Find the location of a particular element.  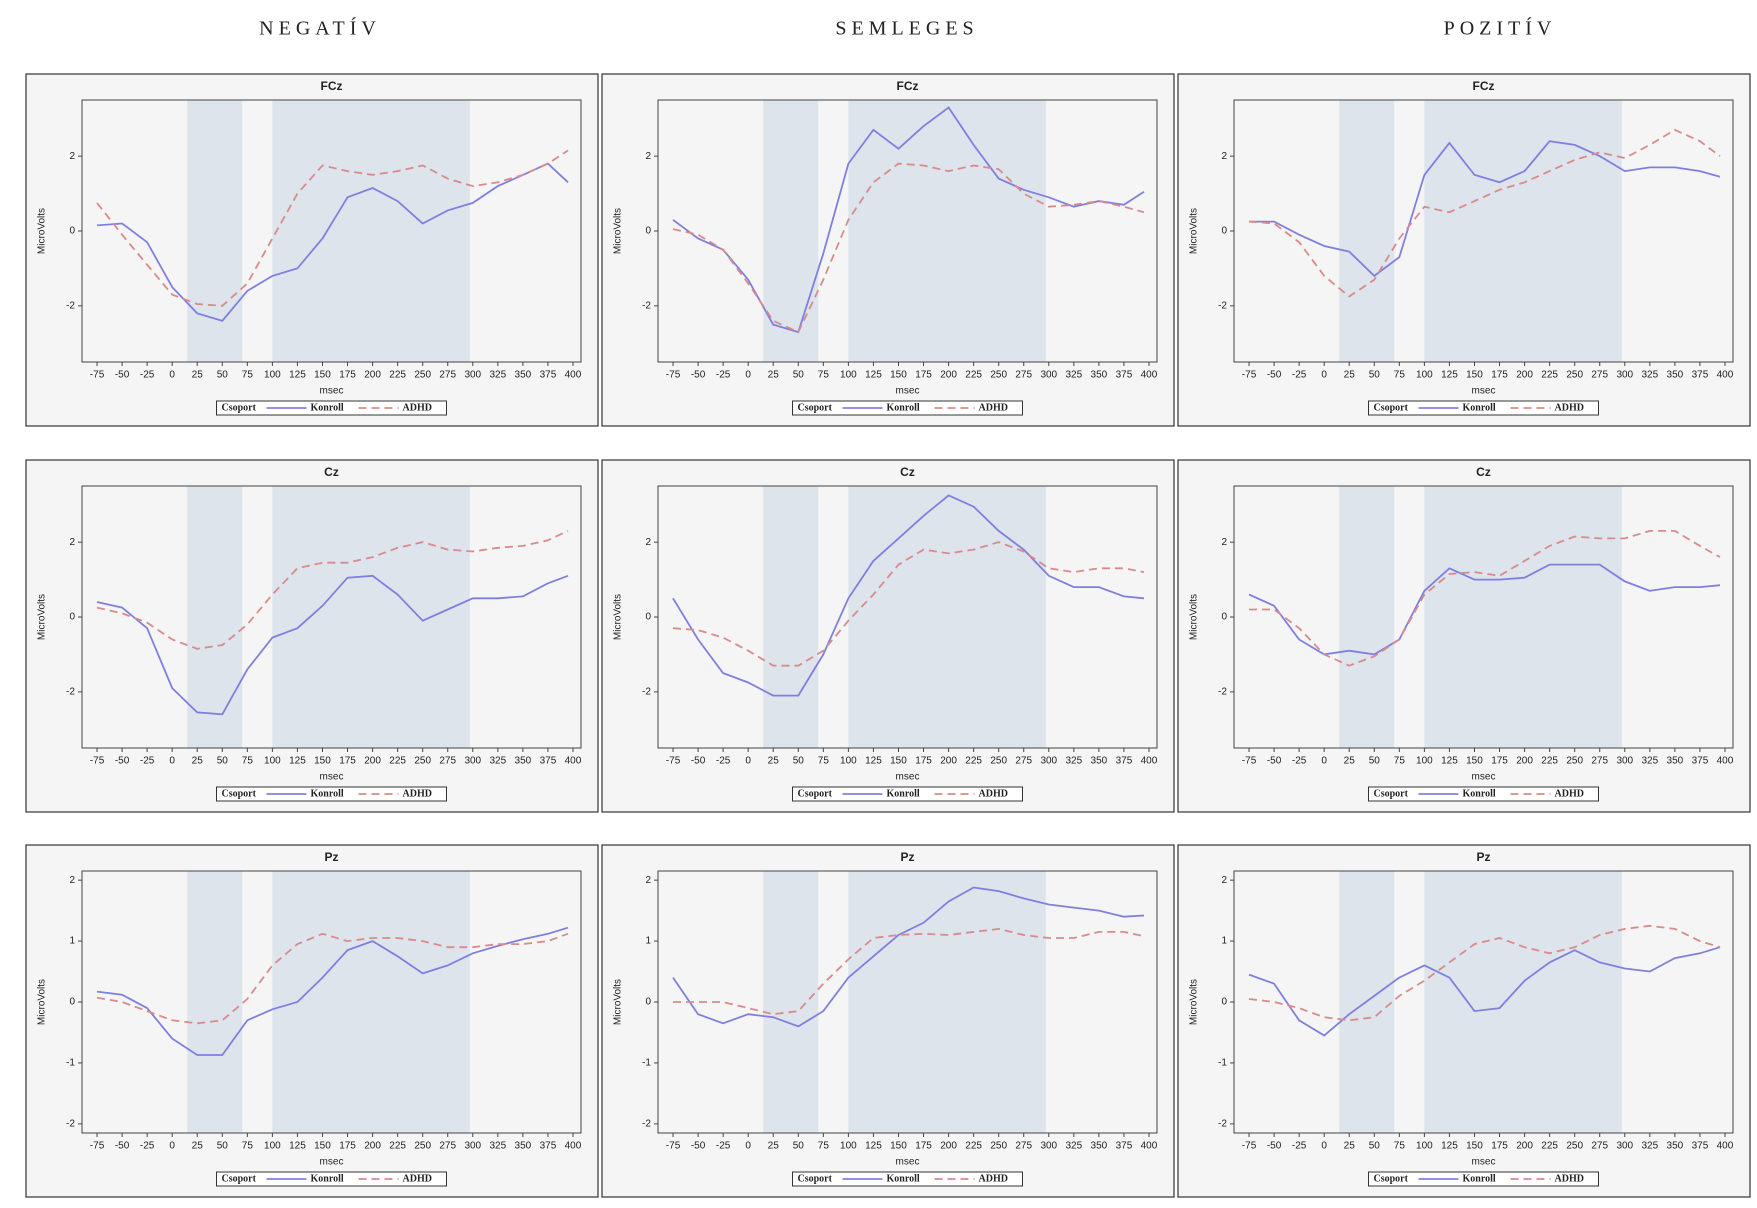

legend-box is located at coordinates (907, 408).